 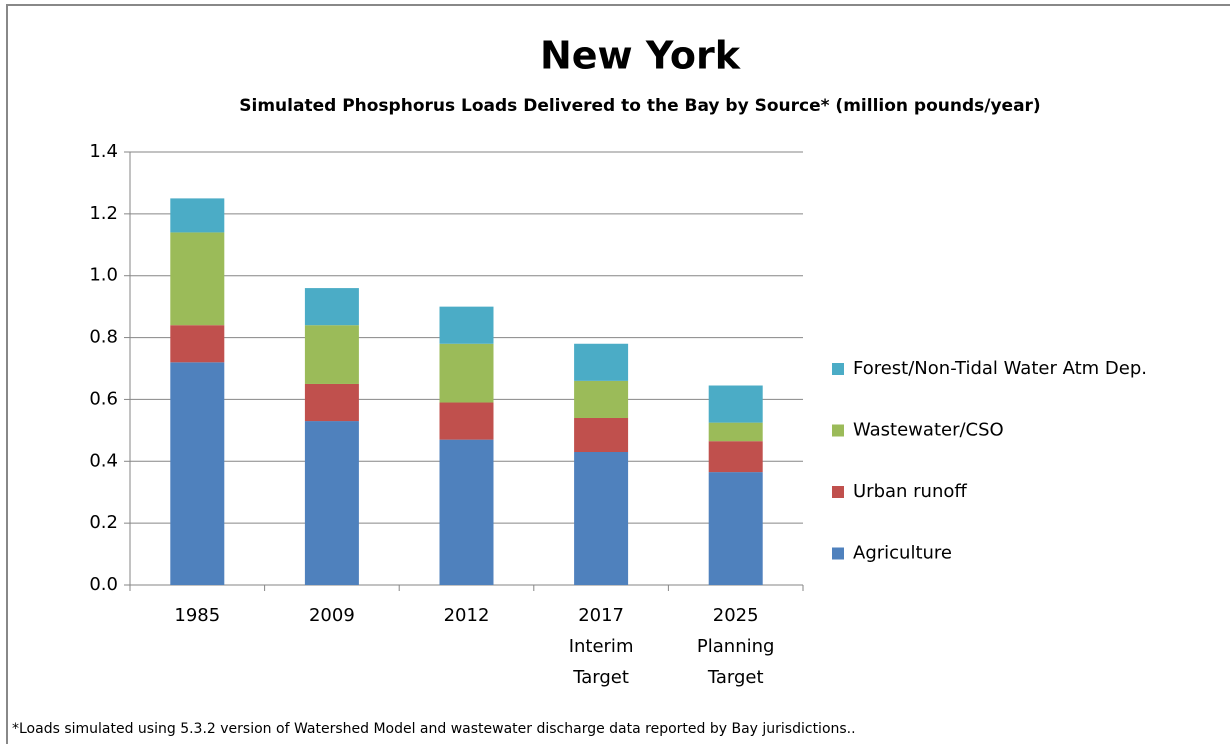 I want to click on y-tick-label: 0.6, so click(x=103, y=398).